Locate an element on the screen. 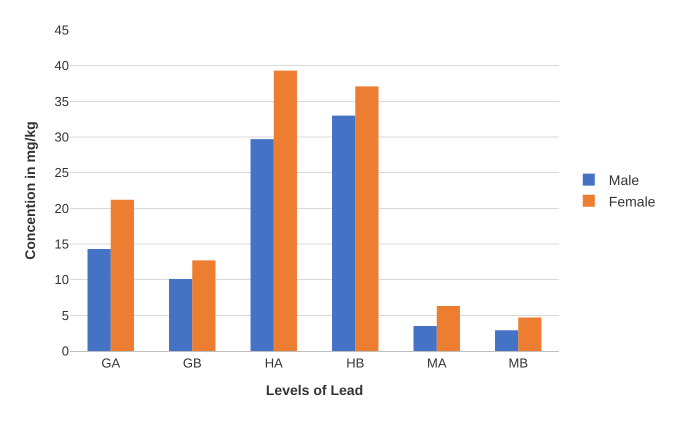 The height and width of the screenshot is (421, 689). x-tick-label: MA is located at coordinates (437, 363).